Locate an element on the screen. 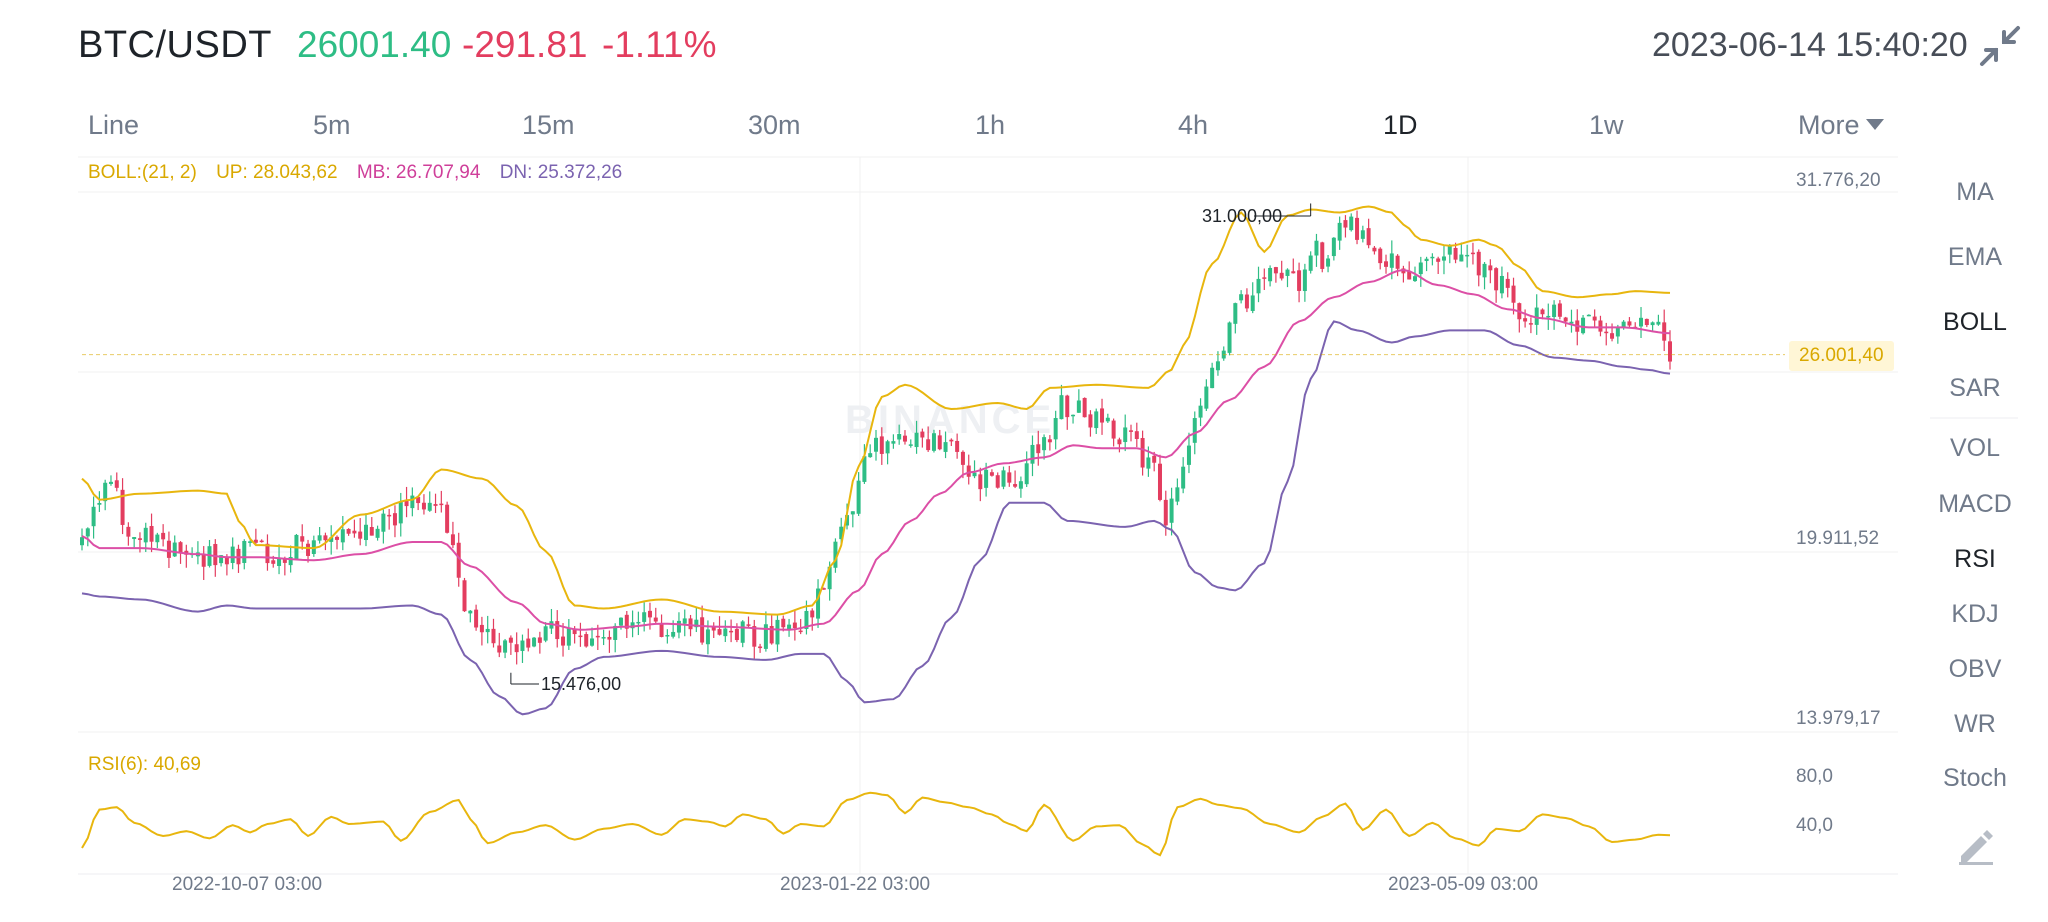 Image resolution: width=2048 pixels, height=922 pixels. datetime: 2023-06-14 15:40:20 is located at coordinates (1810, 45).